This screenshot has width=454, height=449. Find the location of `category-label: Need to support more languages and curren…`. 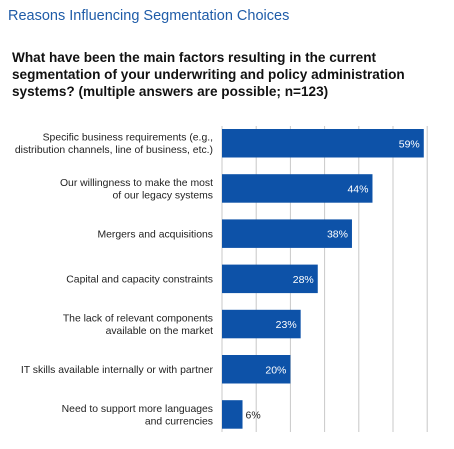

category-label: Need to support more languages and curren… is located at coordinates (137, 416).